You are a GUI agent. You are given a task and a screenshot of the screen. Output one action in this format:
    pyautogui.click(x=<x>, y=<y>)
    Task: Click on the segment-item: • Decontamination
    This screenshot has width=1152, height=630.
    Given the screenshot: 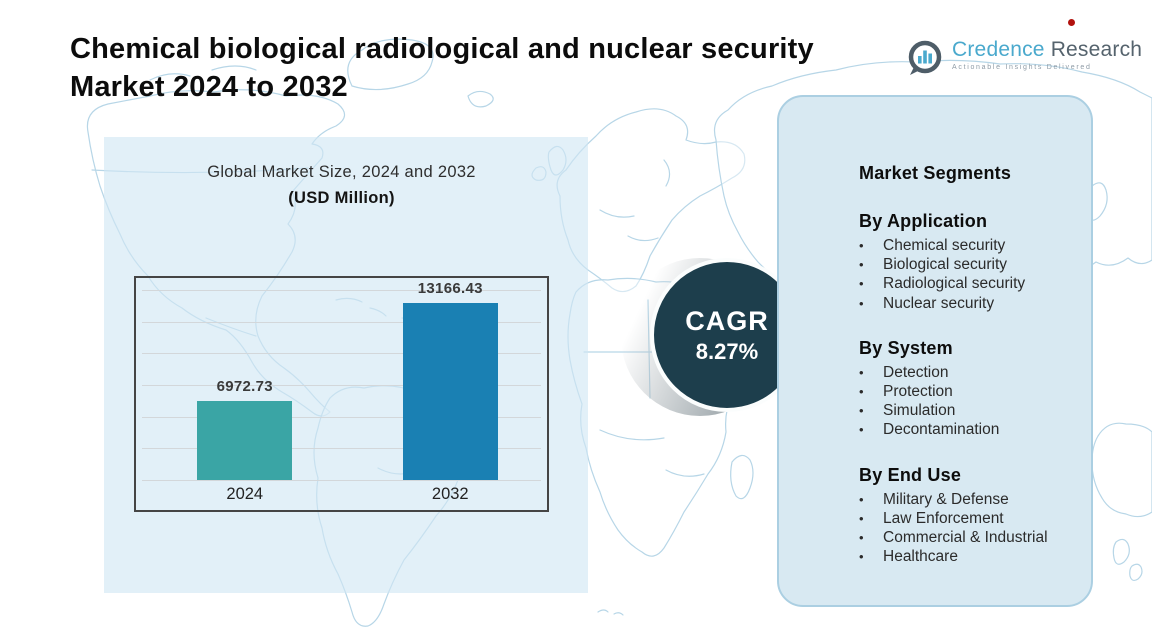 What is the action you would take?
    pyautogui.click(x=968, y=429)
    